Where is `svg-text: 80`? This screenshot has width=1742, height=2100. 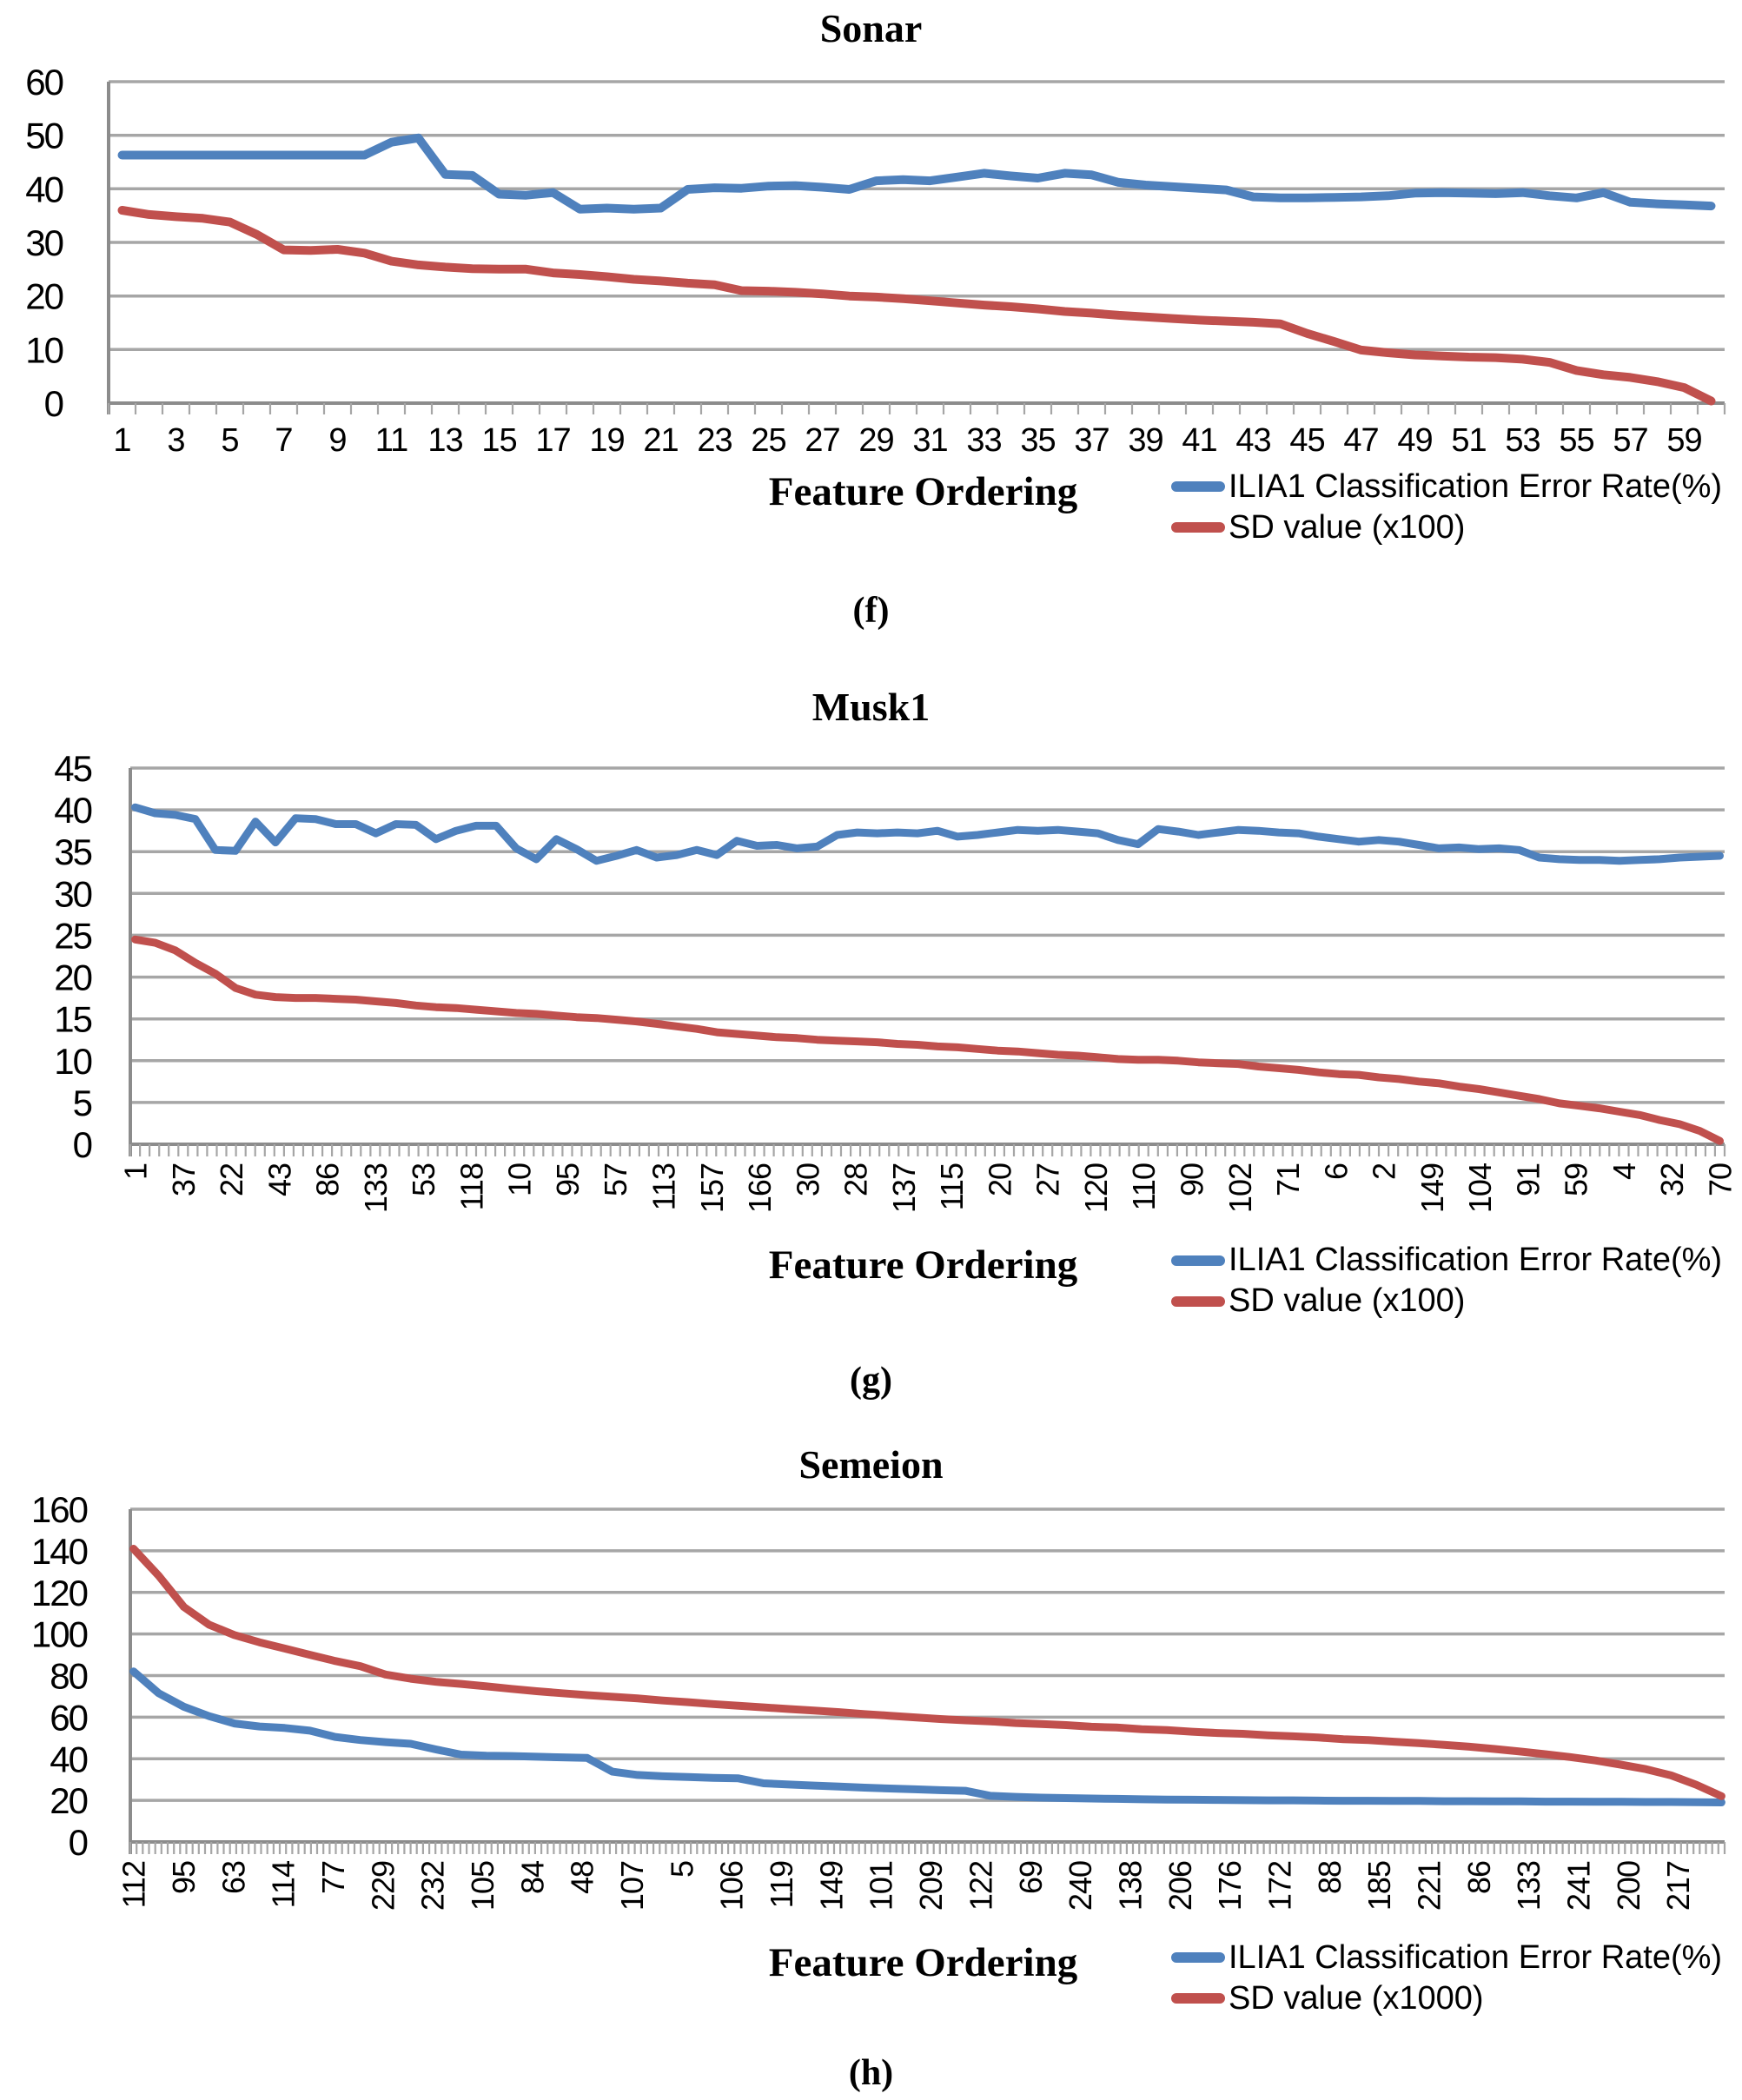
svg-text: 80 is located at coordinates (68, 1675).